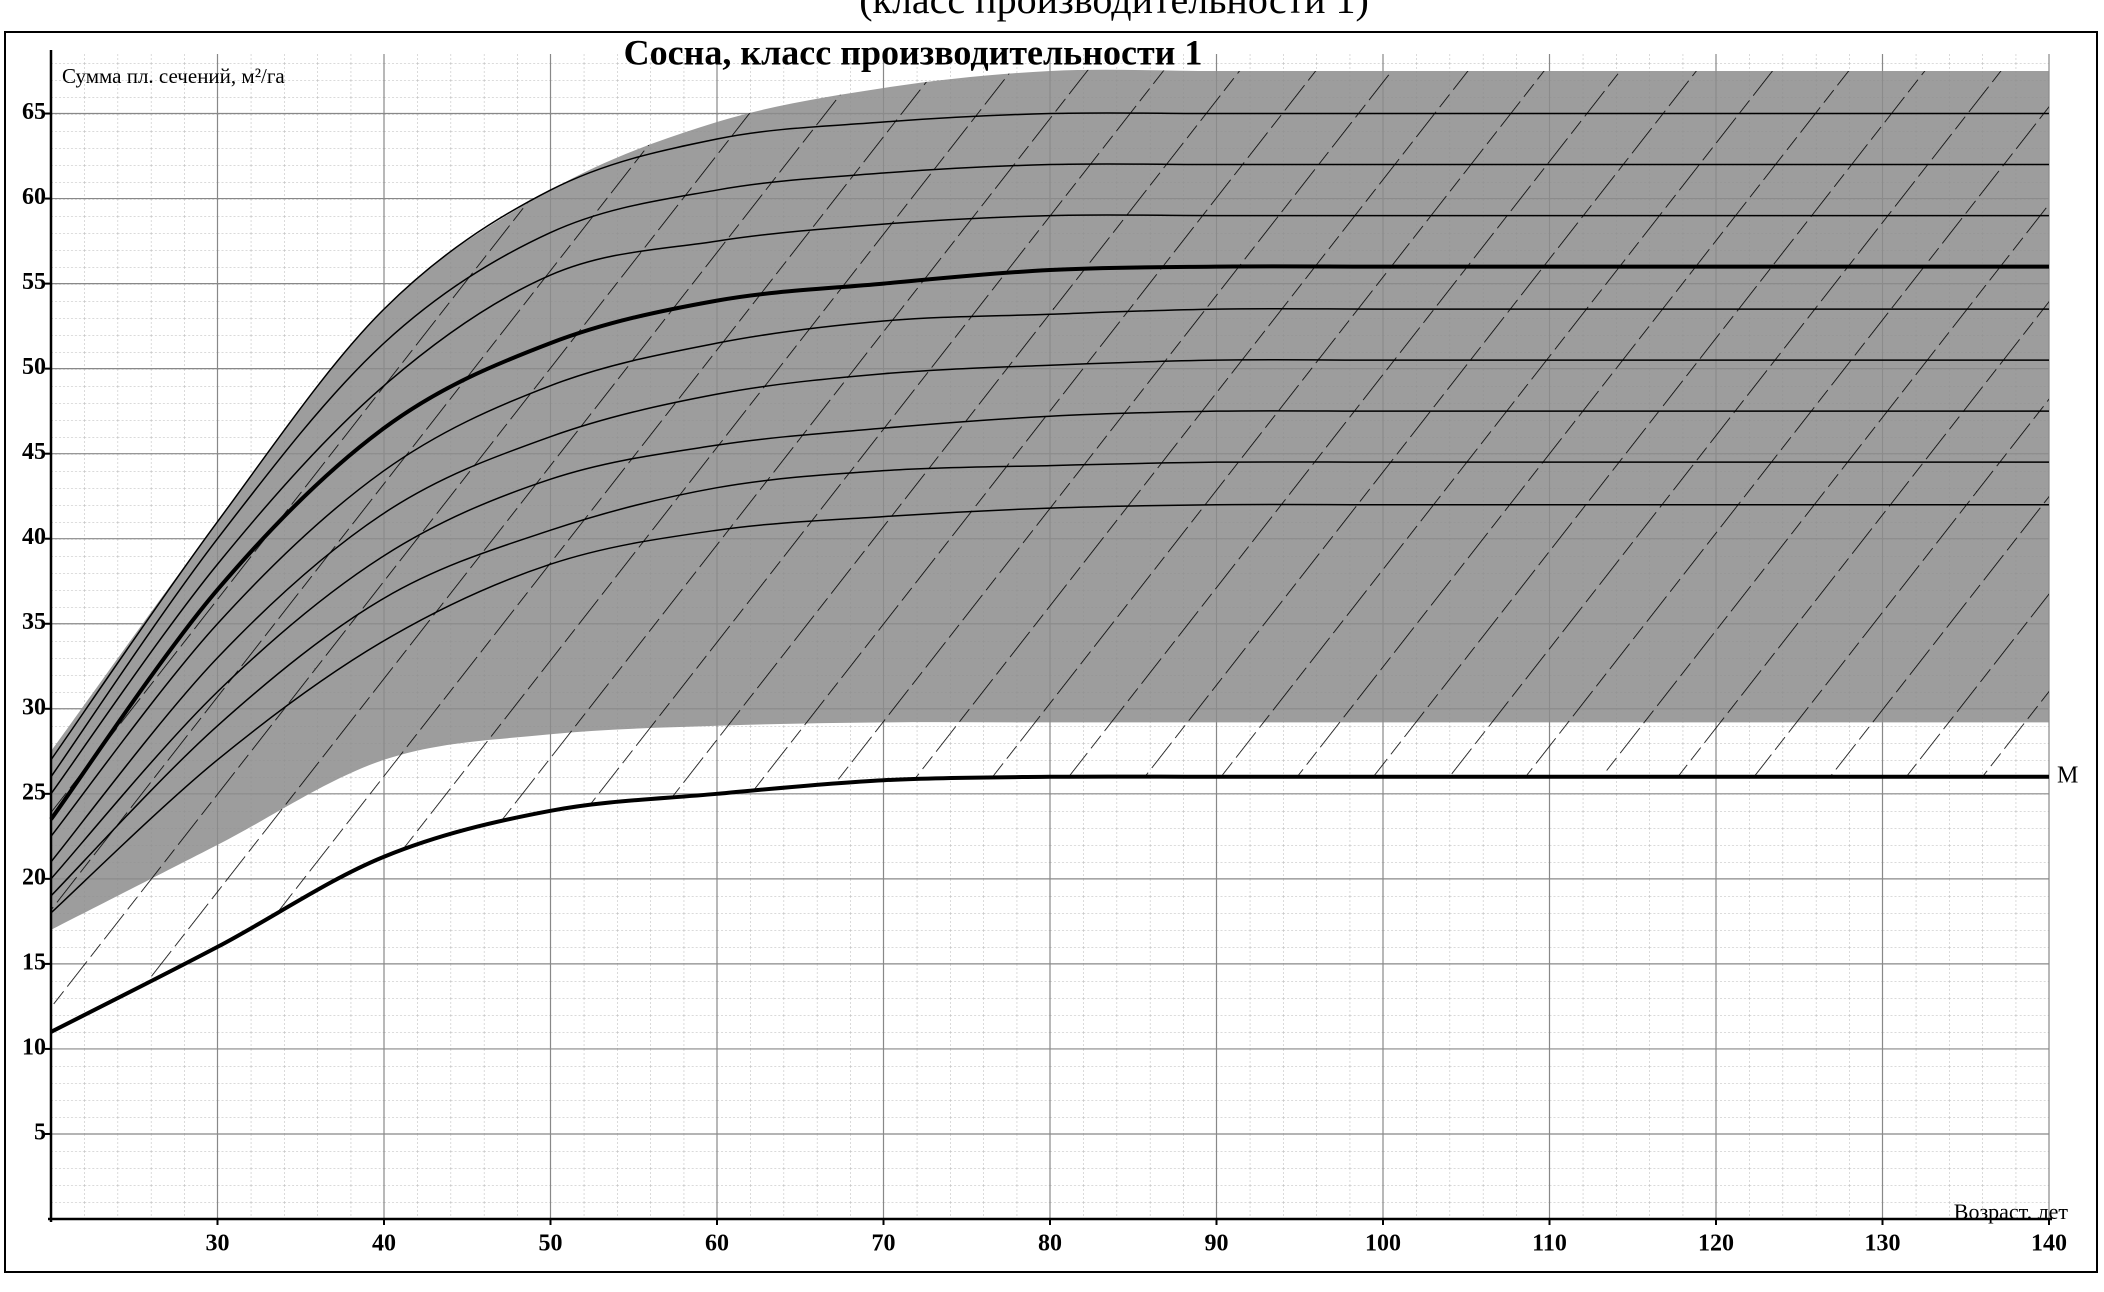 This screenshot has height=1292, width=2104. I want to click on y-tick-label: 55, so click(34, 282).